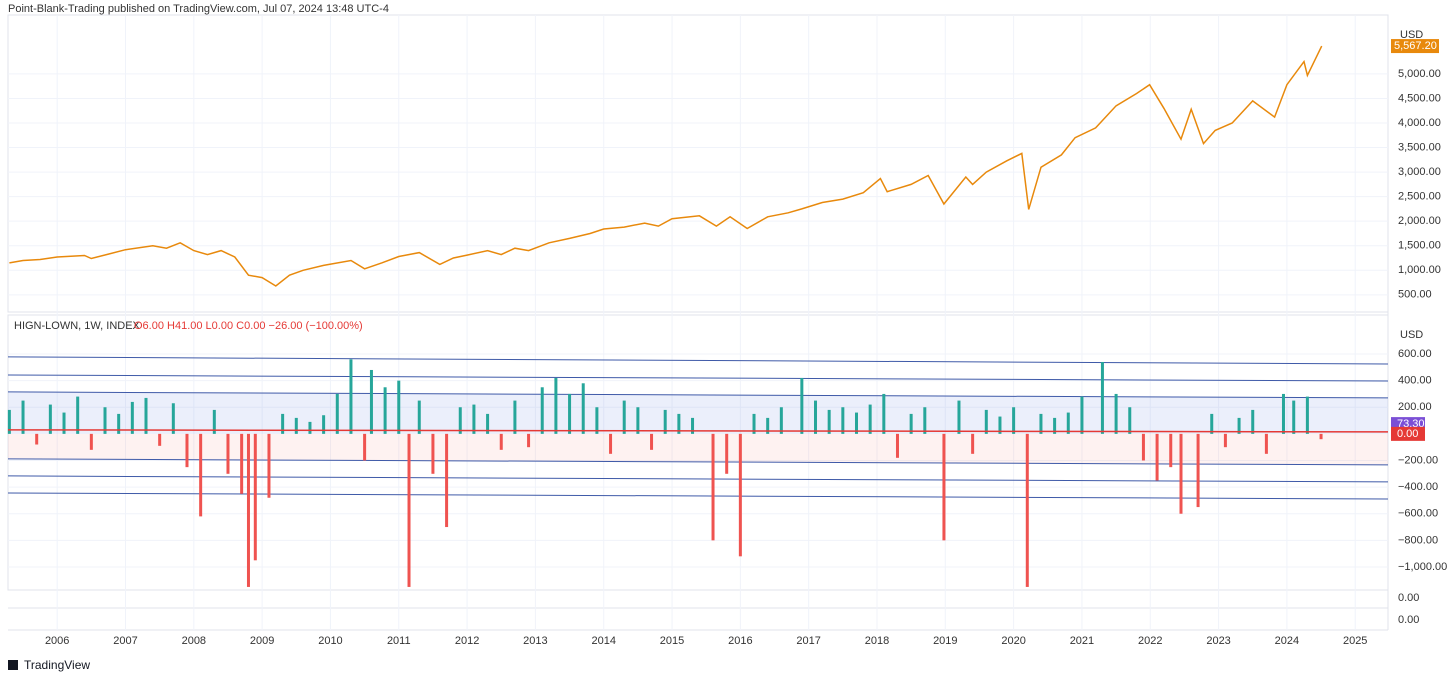 This screenshot has width=1456, height=680. I want to click on y-tick-label: 500.00, so click(1415, 295).